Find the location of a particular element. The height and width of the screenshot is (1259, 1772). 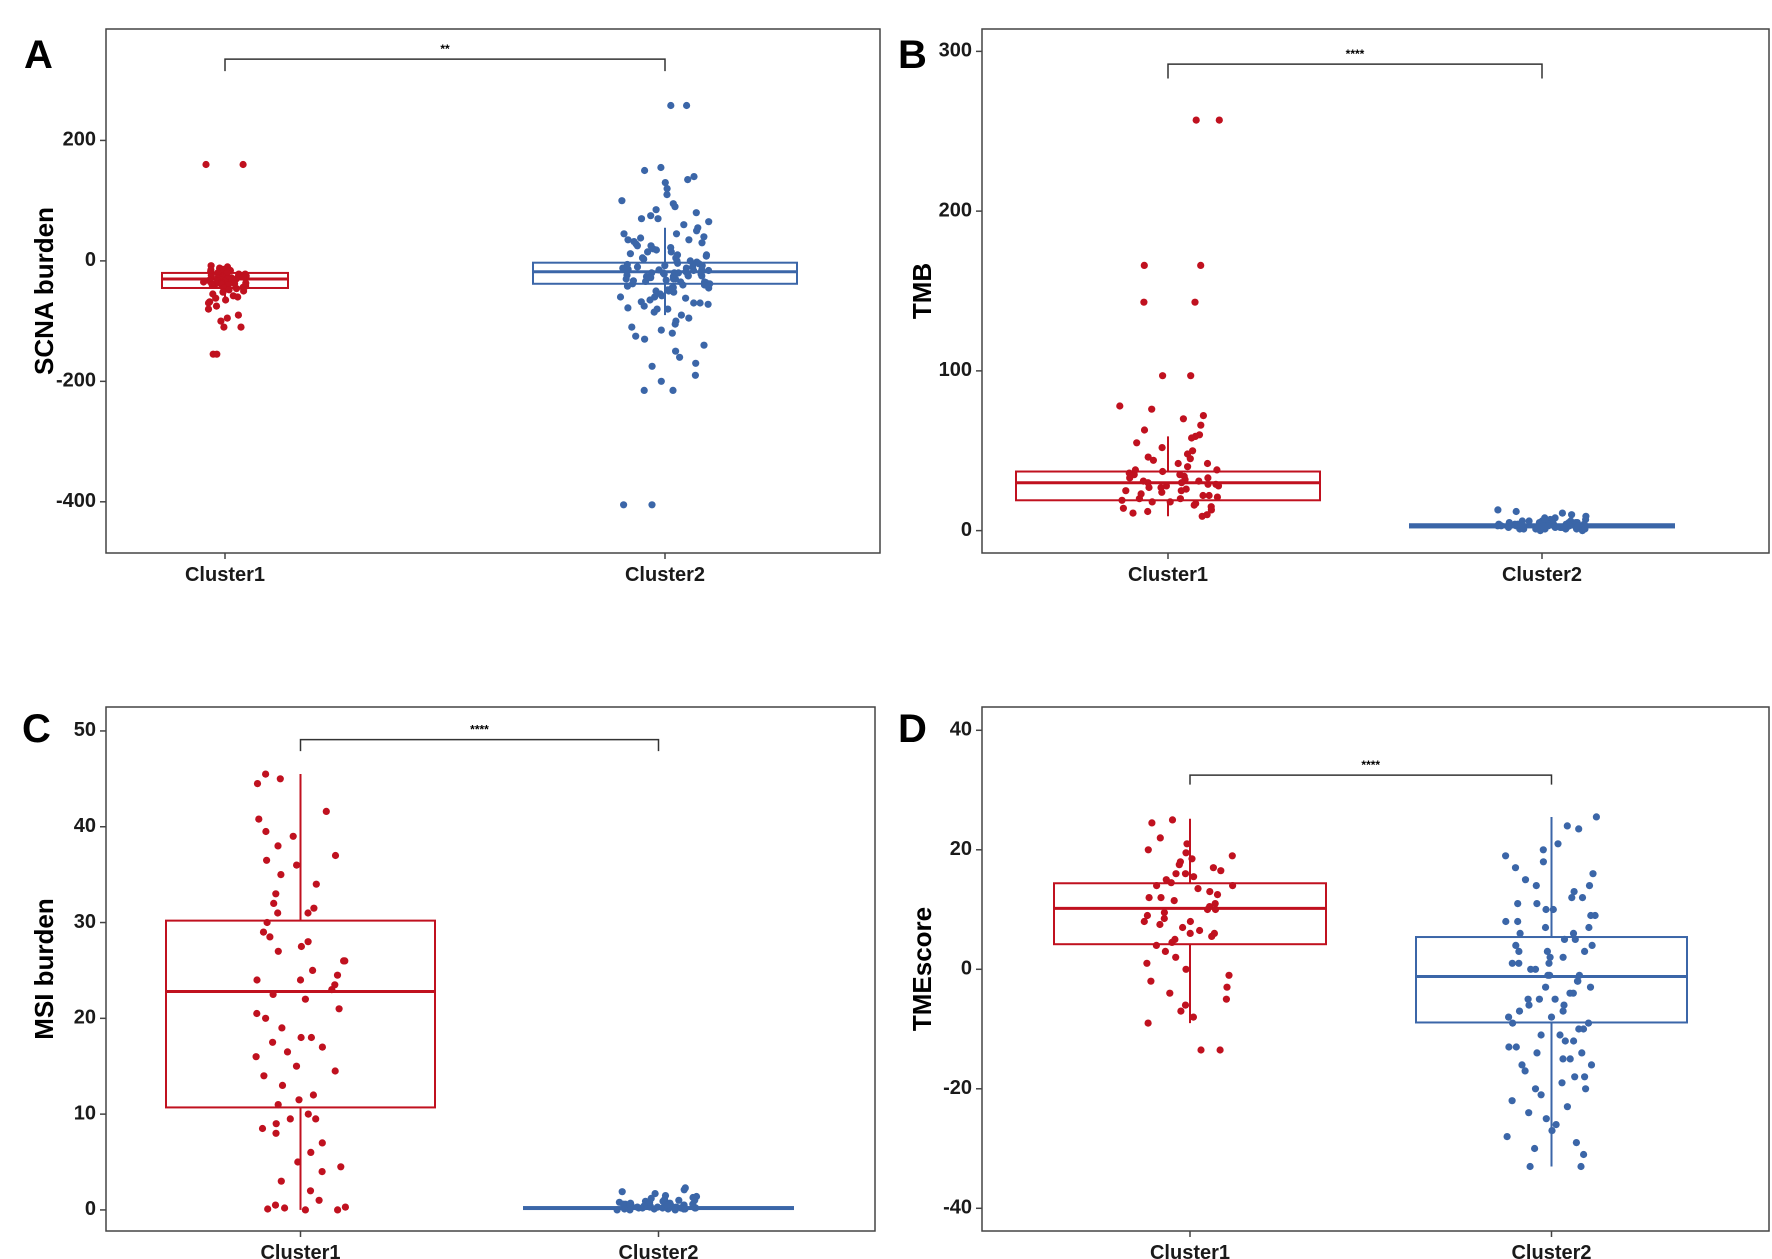

y-tick-label: 0 is located at coordinates (966, 969).